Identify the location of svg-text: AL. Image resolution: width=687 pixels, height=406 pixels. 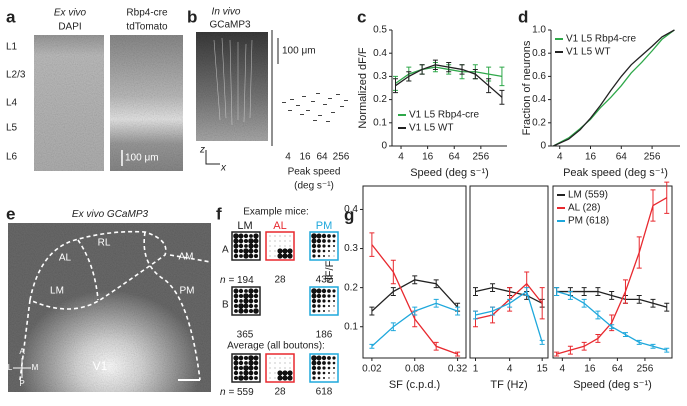
(65, 258).